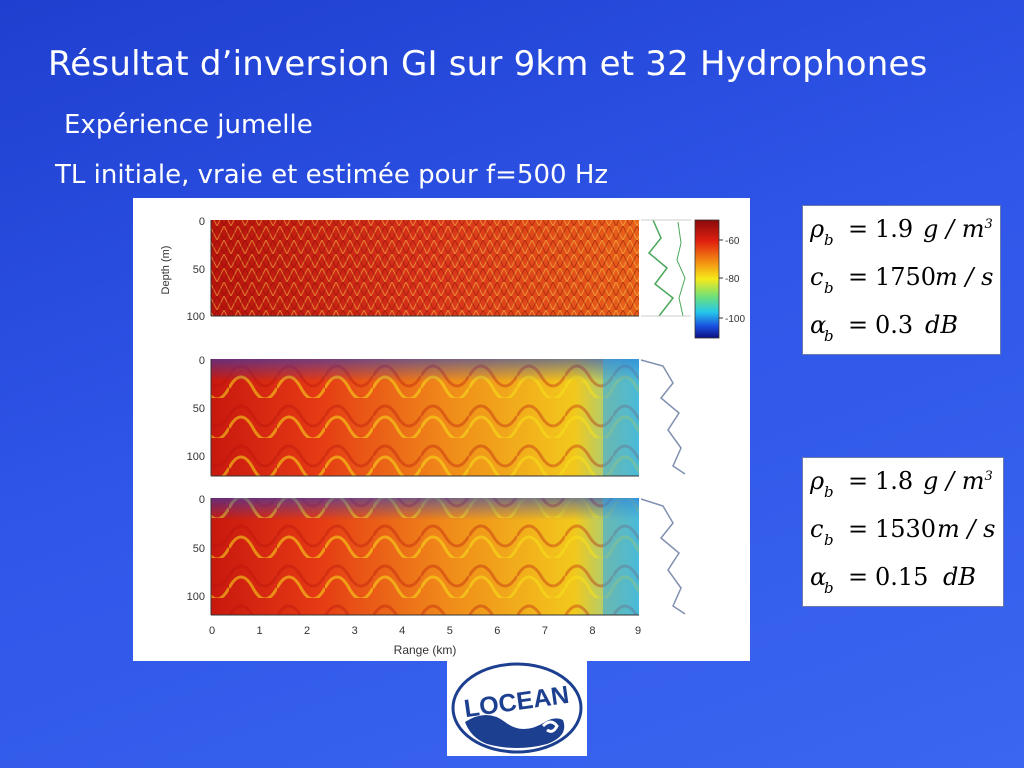 The image size is (1024, 768). What do you see at coordinates (592, 631) in the screenshot?
I see `x-tick-8: 8` at bounding box center [592, 631].